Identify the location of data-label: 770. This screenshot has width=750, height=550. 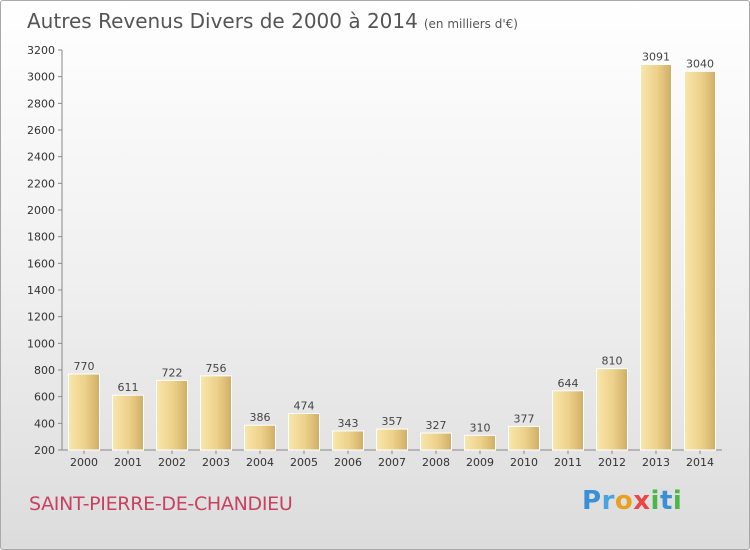
(84, 366).